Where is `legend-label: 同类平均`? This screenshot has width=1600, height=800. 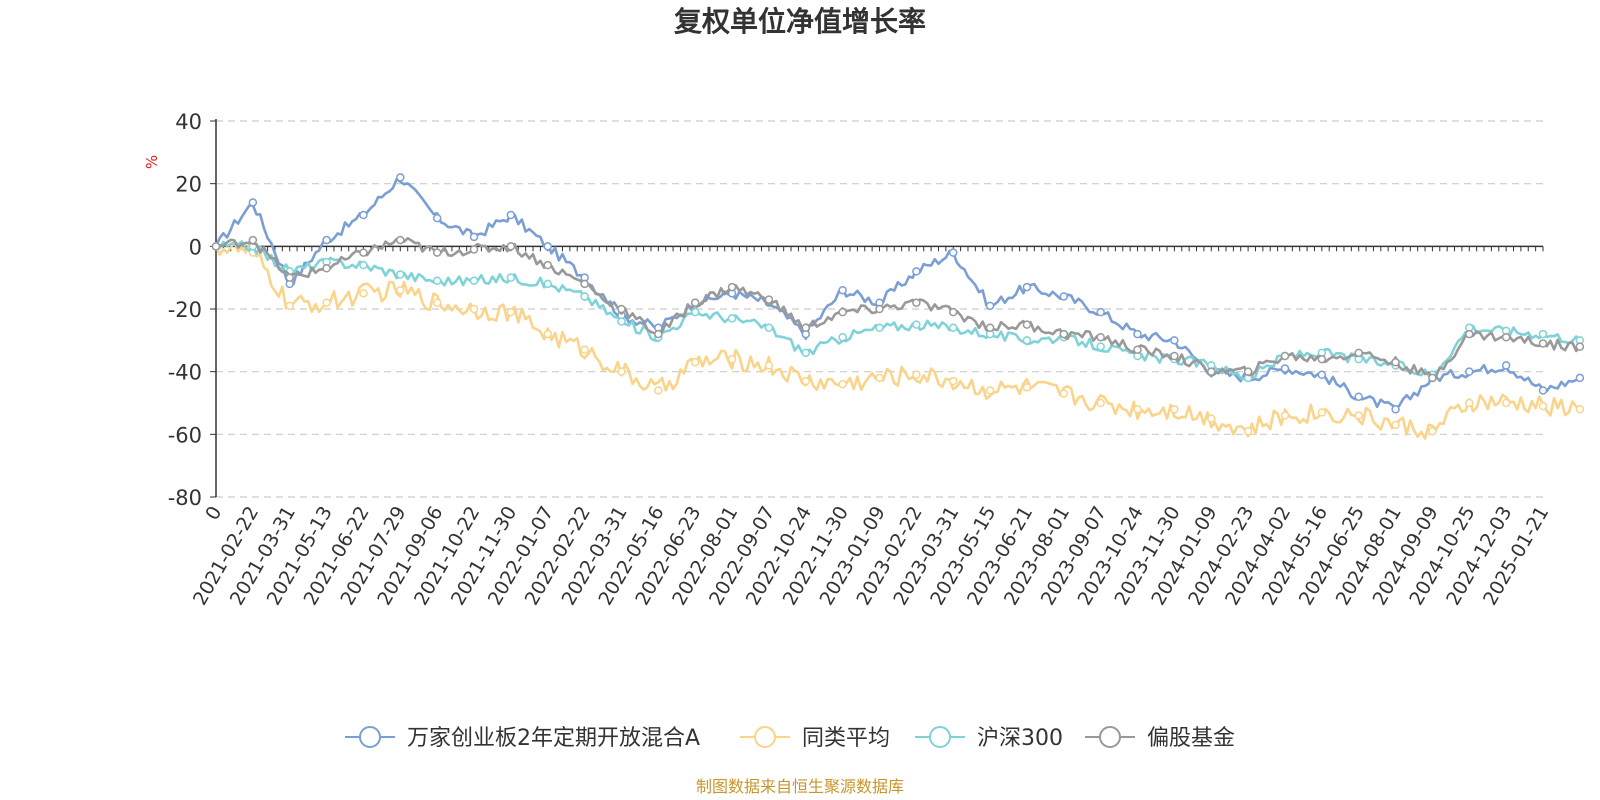 legend-label: 同类平均 is located at coordinates (846, 738).